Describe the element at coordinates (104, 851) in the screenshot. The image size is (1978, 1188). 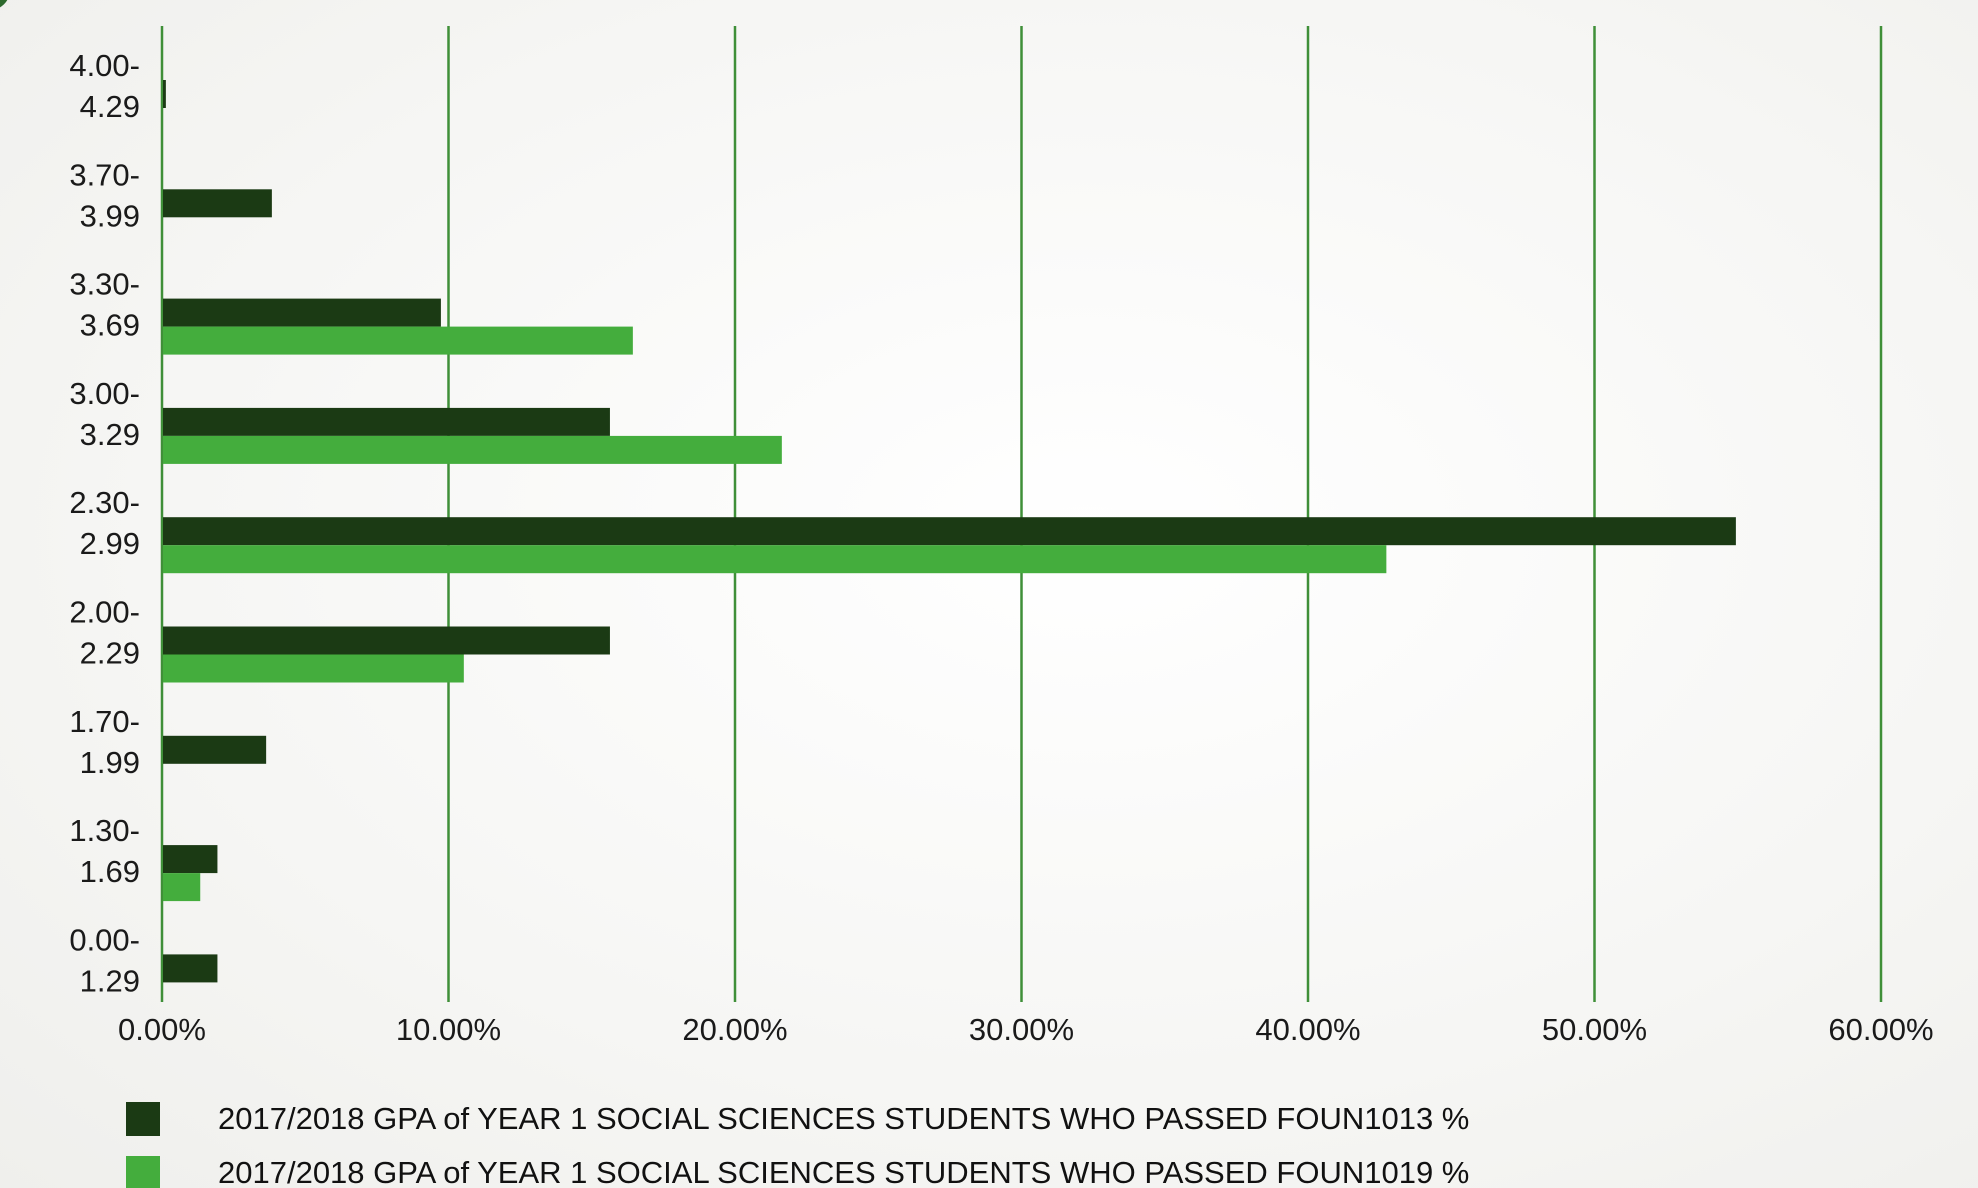
I see `y-category-label-7: 1.30-1.69` at that location.